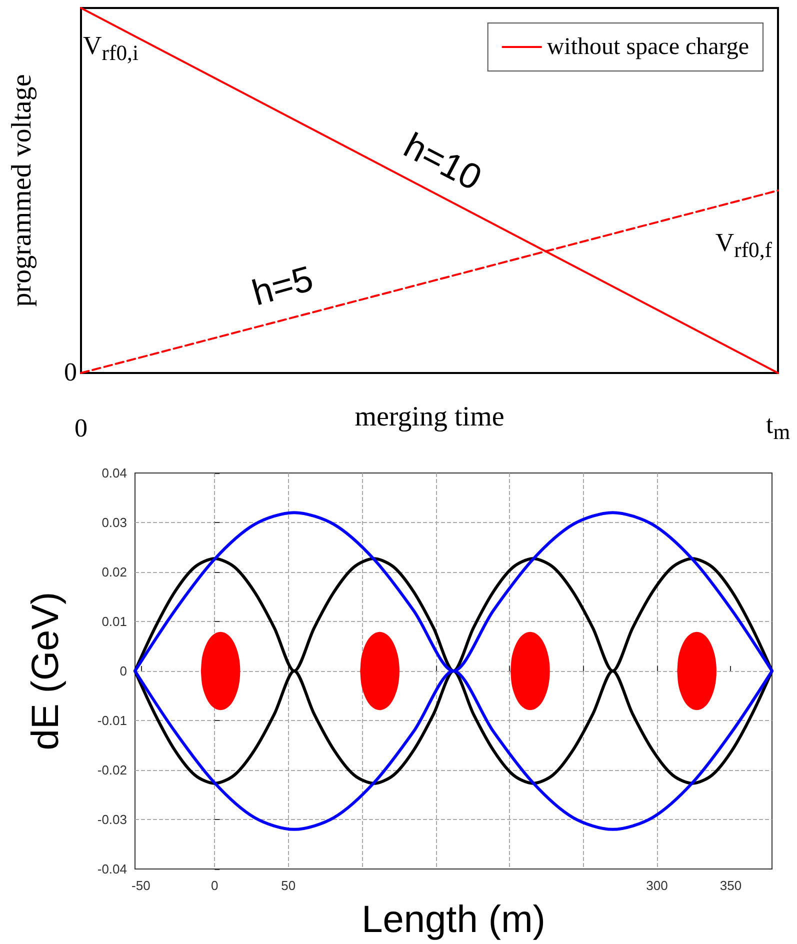 Image resolution: width=797 pixels, height=944 pixels. I want to click on y-tick-label: 0.03, so click(114, 522).